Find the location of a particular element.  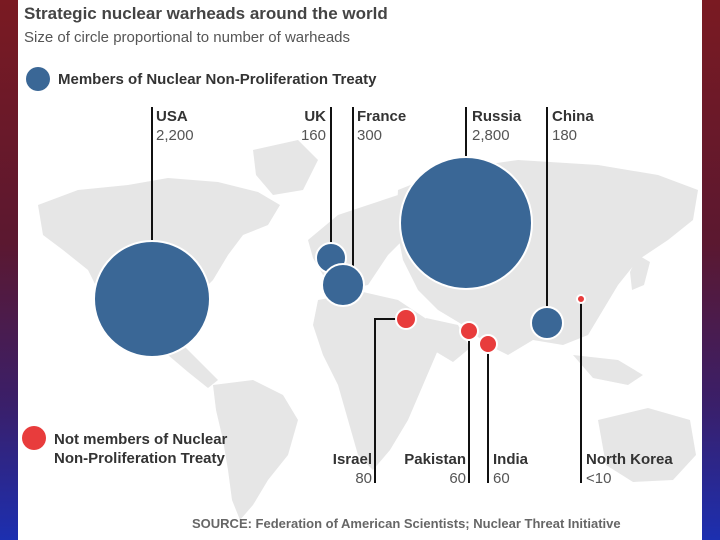

label-israel-value: 80 is located at coordinates (363, 478).